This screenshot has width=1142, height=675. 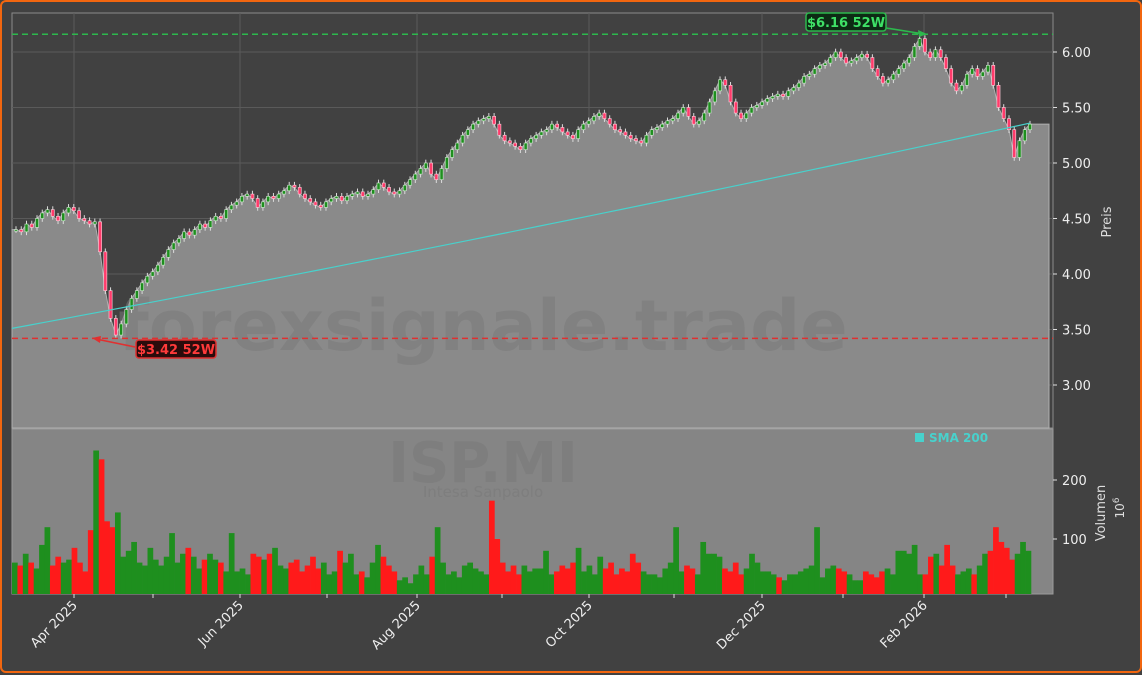 I want to click on company-watermark: Intesa Sanpaolo, so click(x=483, y=492).